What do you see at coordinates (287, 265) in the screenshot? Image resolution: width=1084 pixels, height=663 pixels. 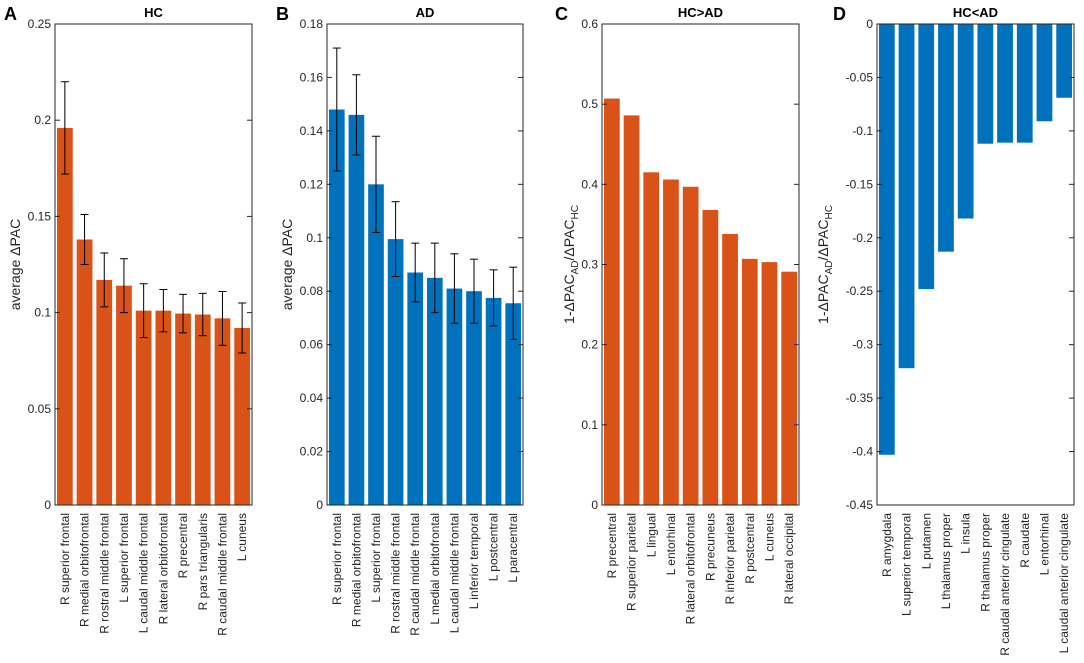 I see `y-axis-label: average ΔPAC` at bounding box center [287, 265].